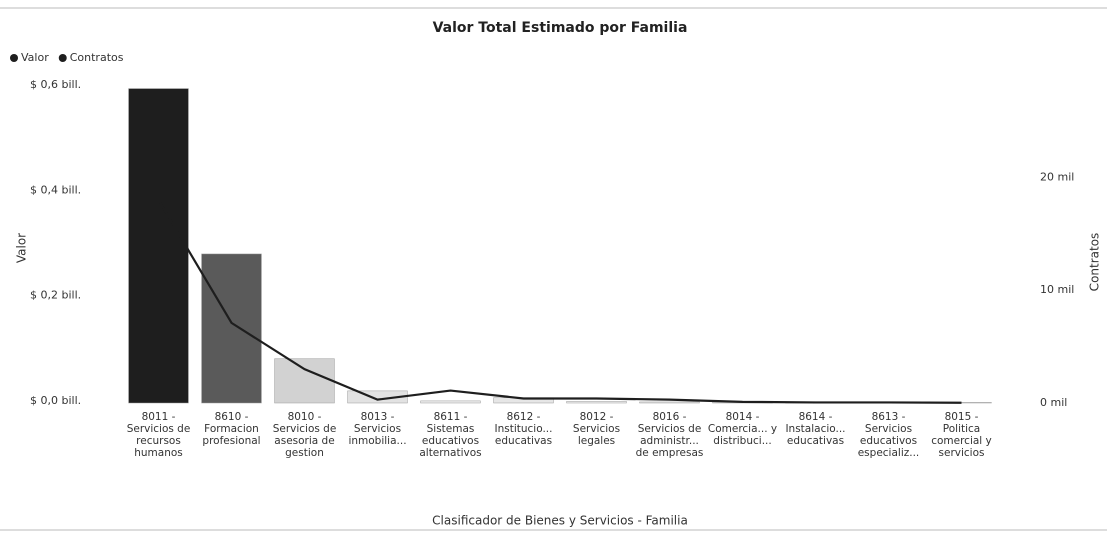 This screenshot has height=536, width=1107. What do you see at coordinates (55, 84) in the screenshot?
I see `y-tick-label: $ 0,6 bill.` at bounding box center [55, 84].